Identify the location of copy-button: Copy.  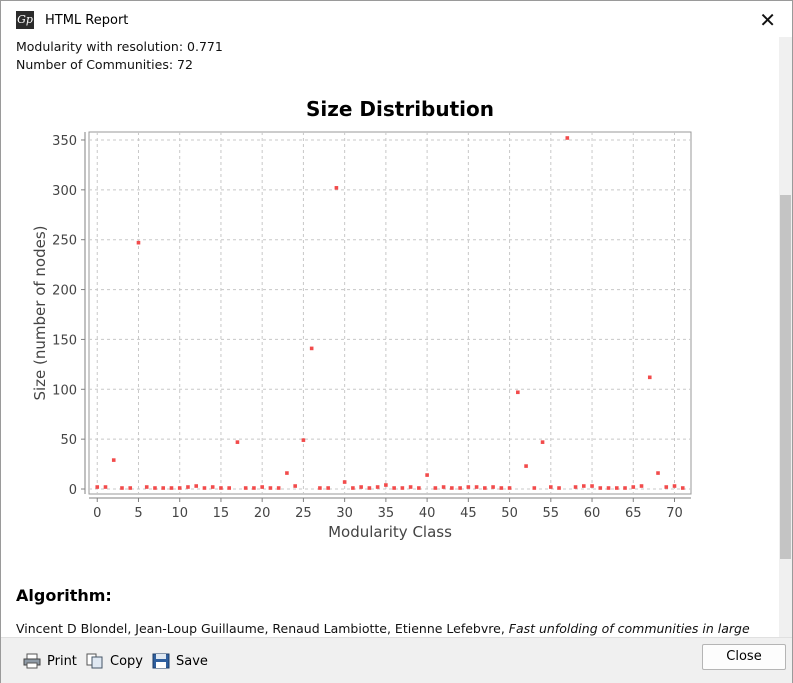
(114, 661).